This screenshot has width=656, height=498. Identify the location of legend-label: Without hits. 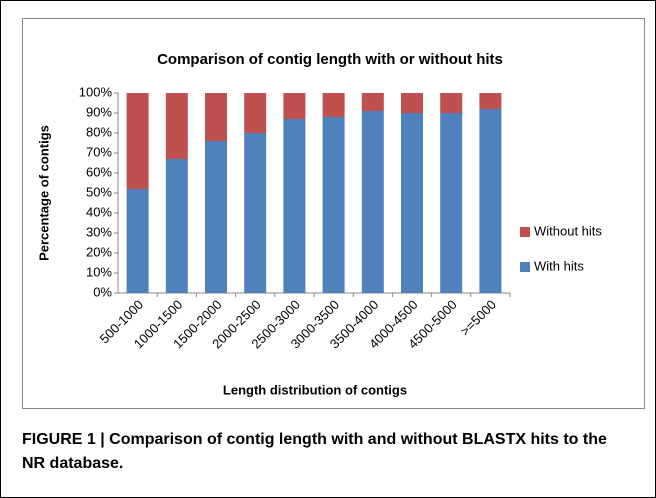
(568, 230).